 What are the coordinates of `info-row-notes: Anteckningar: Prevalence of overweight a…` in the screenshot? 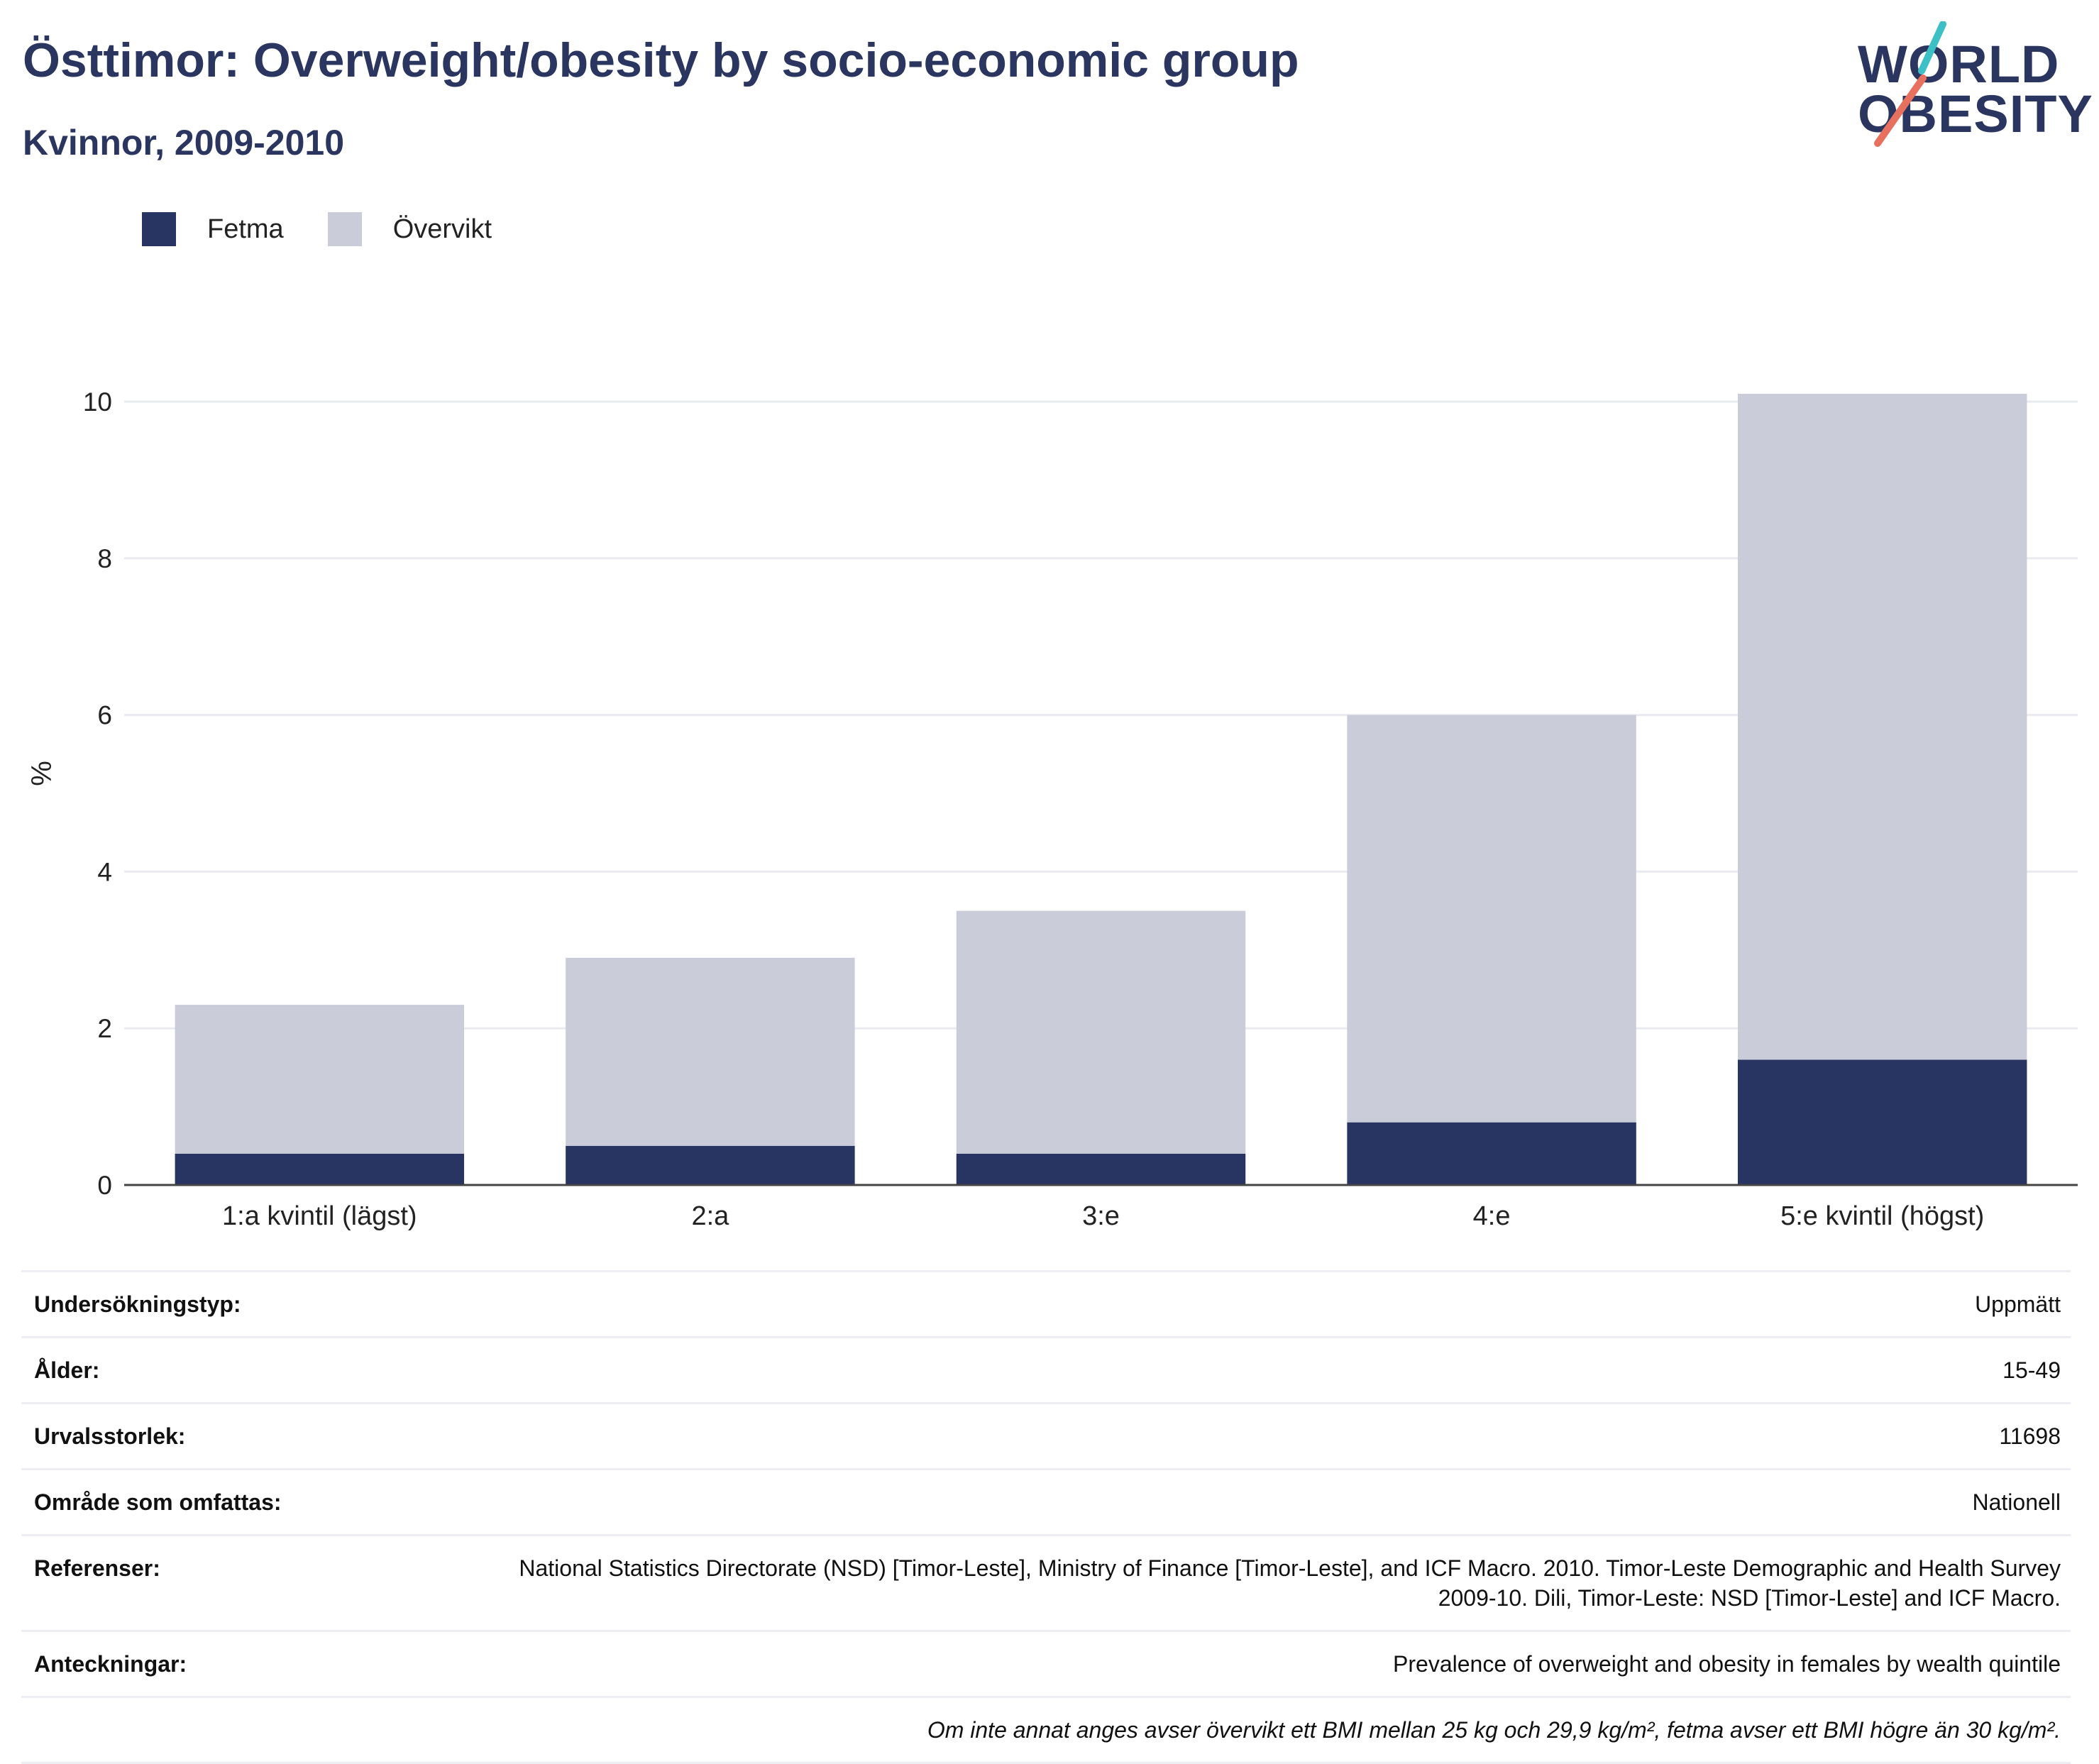 It's located at (1046, 1663).